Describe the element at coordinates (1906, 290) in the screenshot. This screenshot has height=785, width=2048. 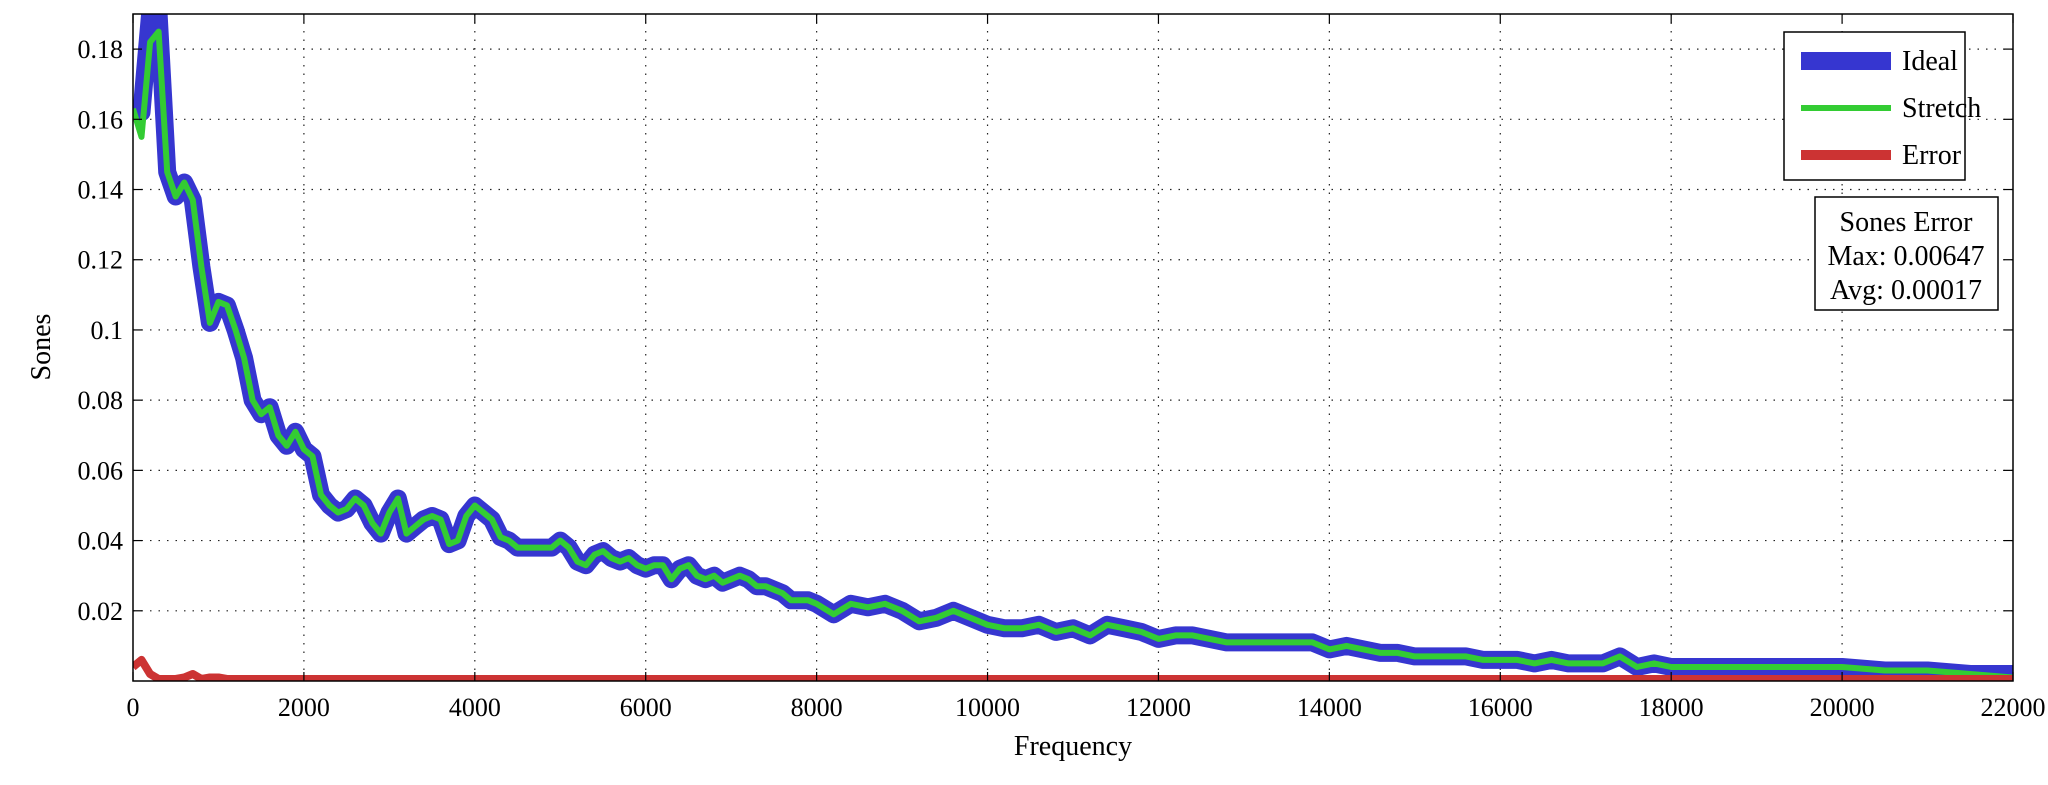
I see `stats-avg: Avg: 0.00017` at that location.